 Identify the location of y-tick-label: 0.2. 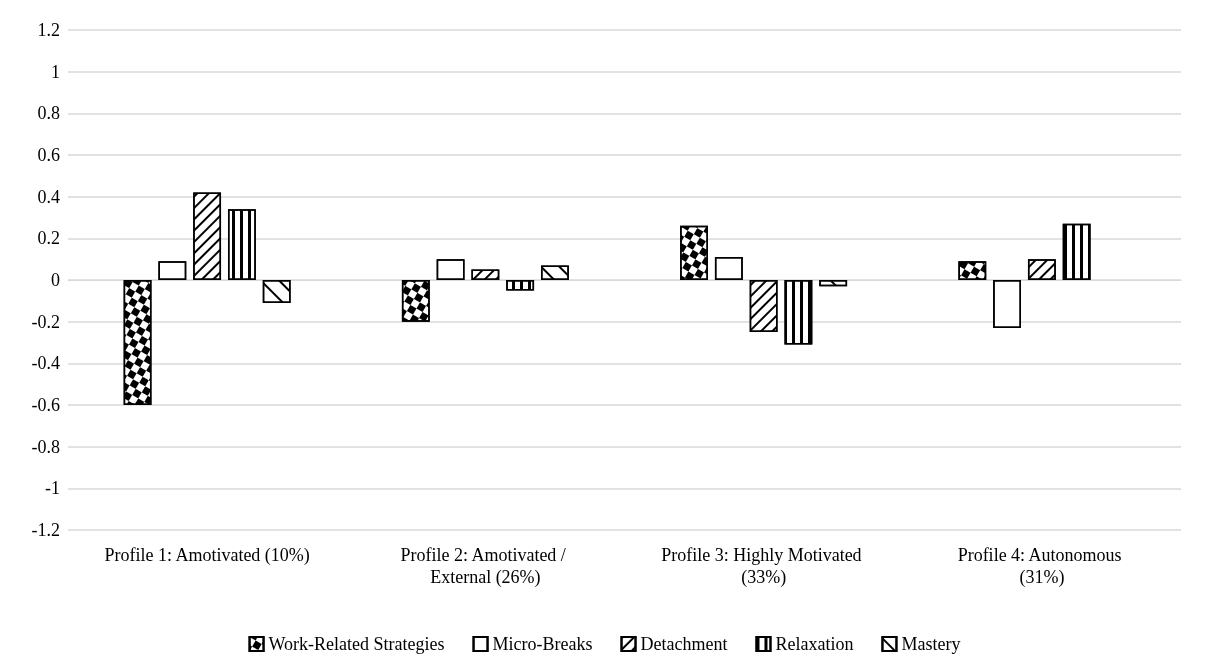
(48, 238).